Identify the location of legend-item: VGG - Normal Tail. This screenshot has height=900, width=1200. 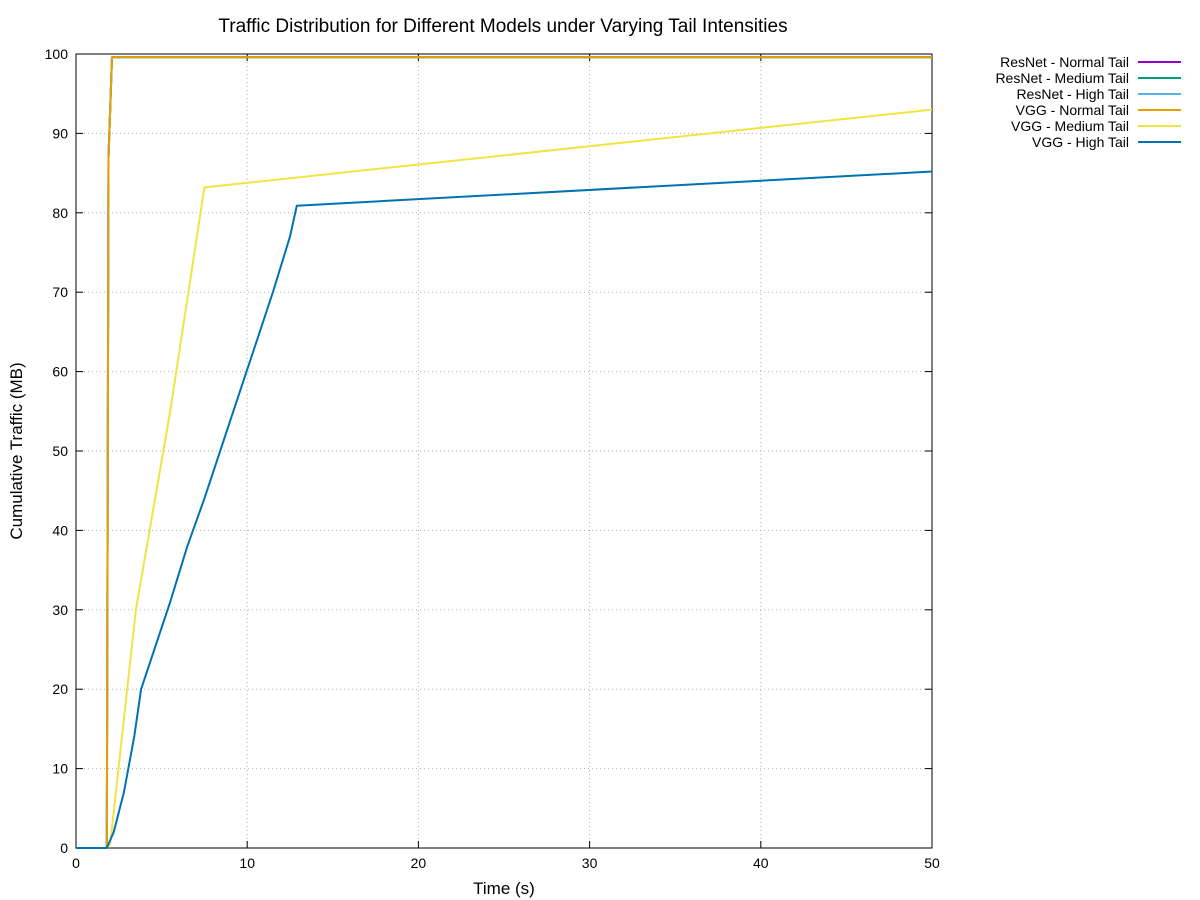
(1098, 110).